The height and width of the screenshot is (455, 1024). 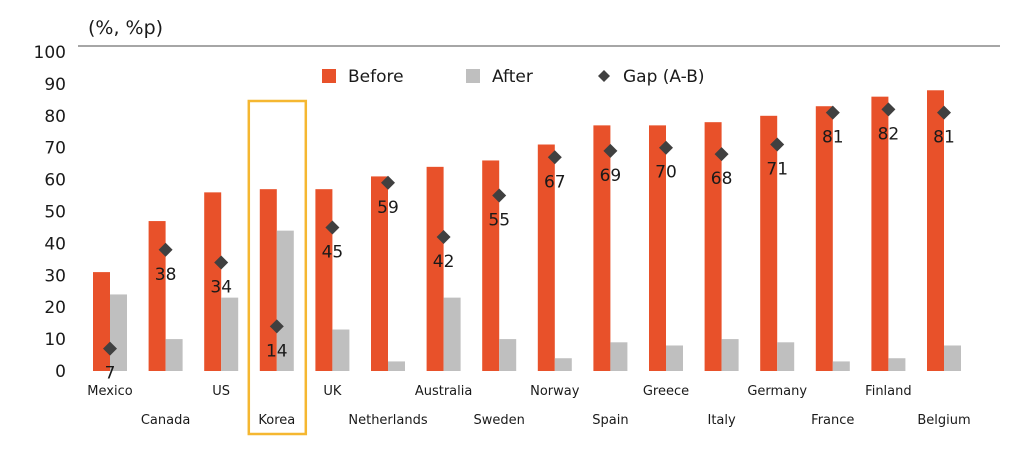 What do you see at coordinates (388, 208) in the screenshot?
I see `gap-value-label: 59` at bounding box center [388, 208].